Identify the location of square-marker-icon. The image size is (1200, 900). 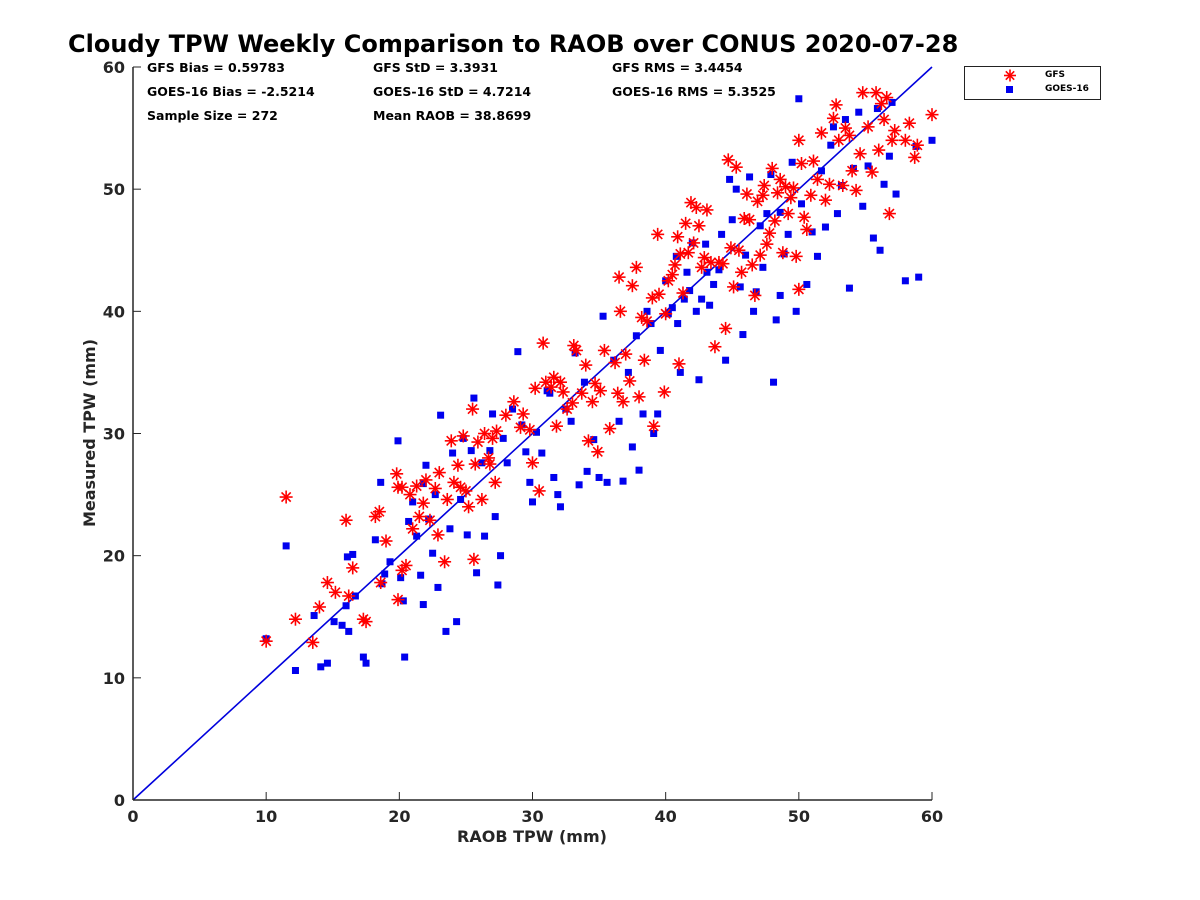
(1009, 89).